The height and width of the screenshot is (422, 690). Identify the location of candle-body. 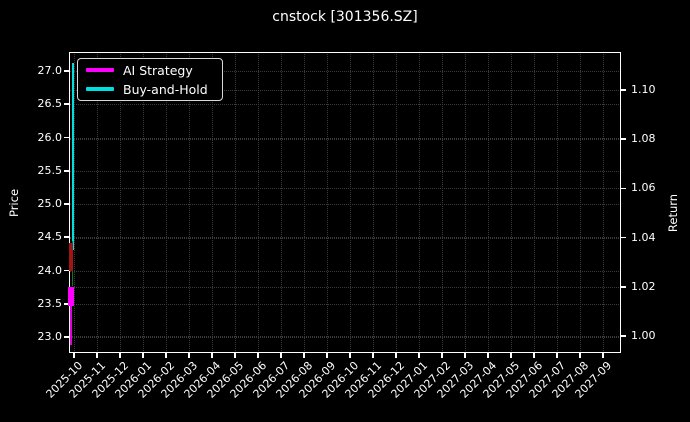
(71, 257).